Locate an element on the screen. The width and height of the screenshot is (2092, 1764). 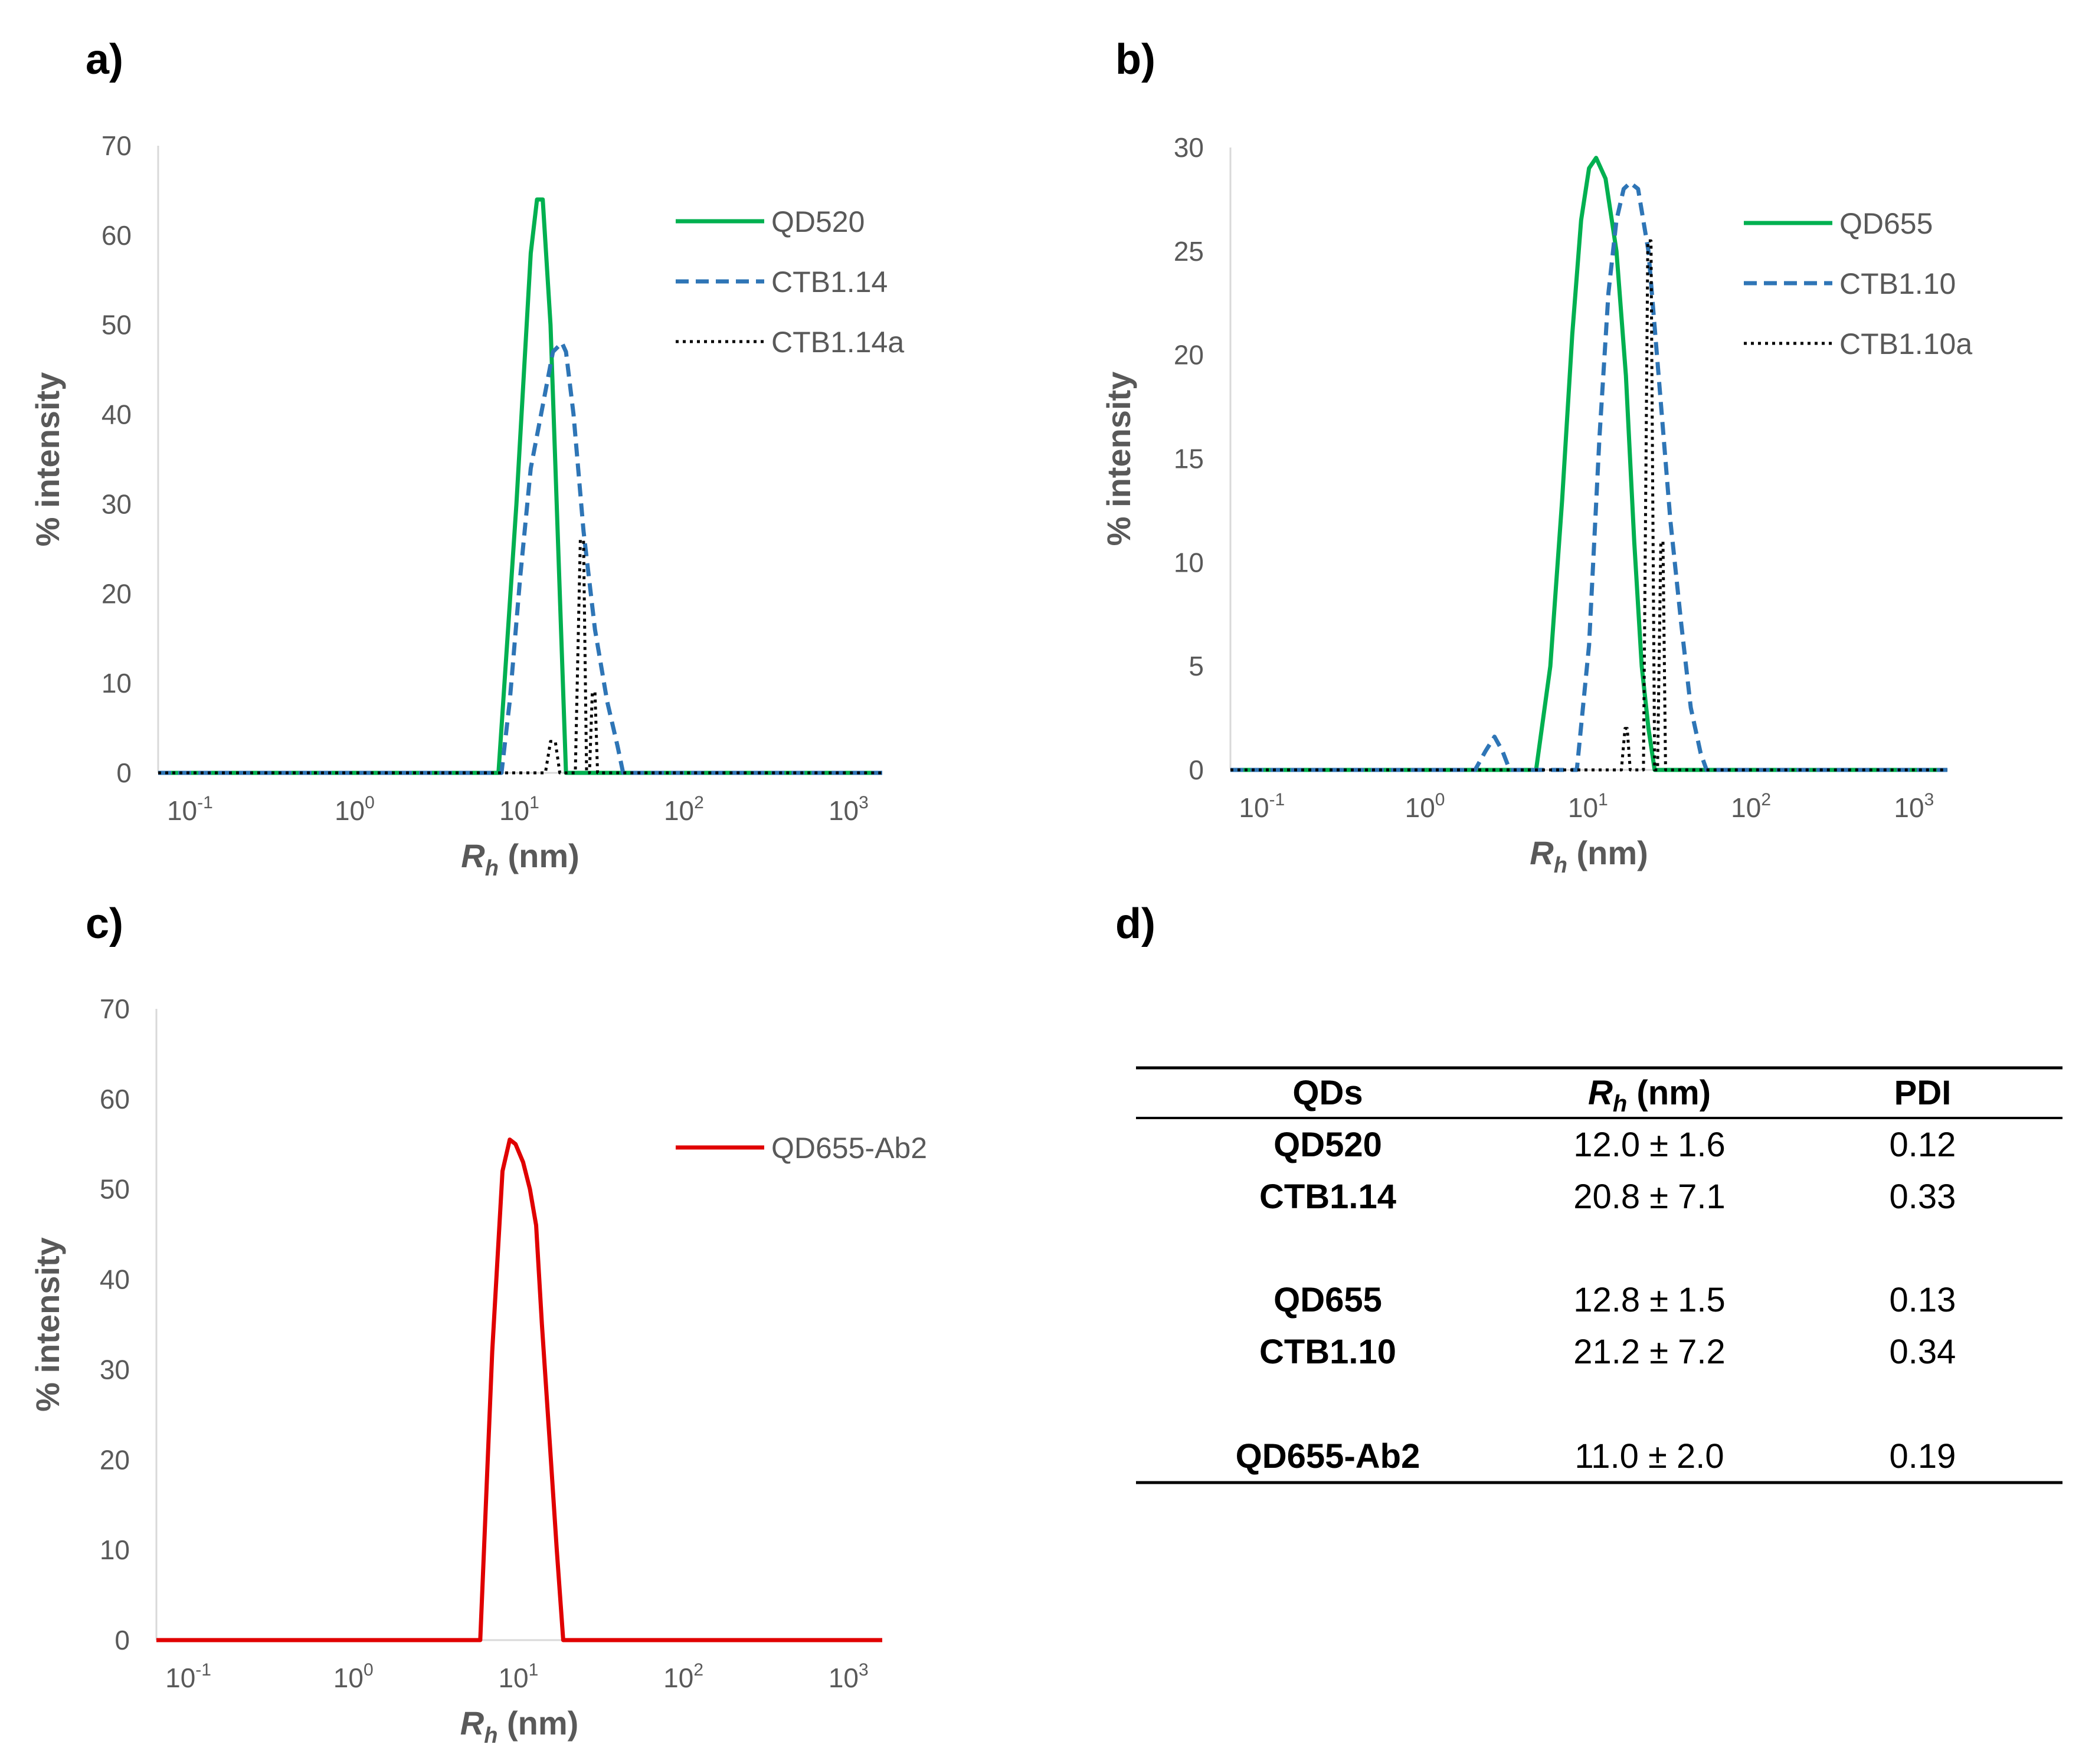
y-tick-label: 5 is located at coordinates (1196, 666).